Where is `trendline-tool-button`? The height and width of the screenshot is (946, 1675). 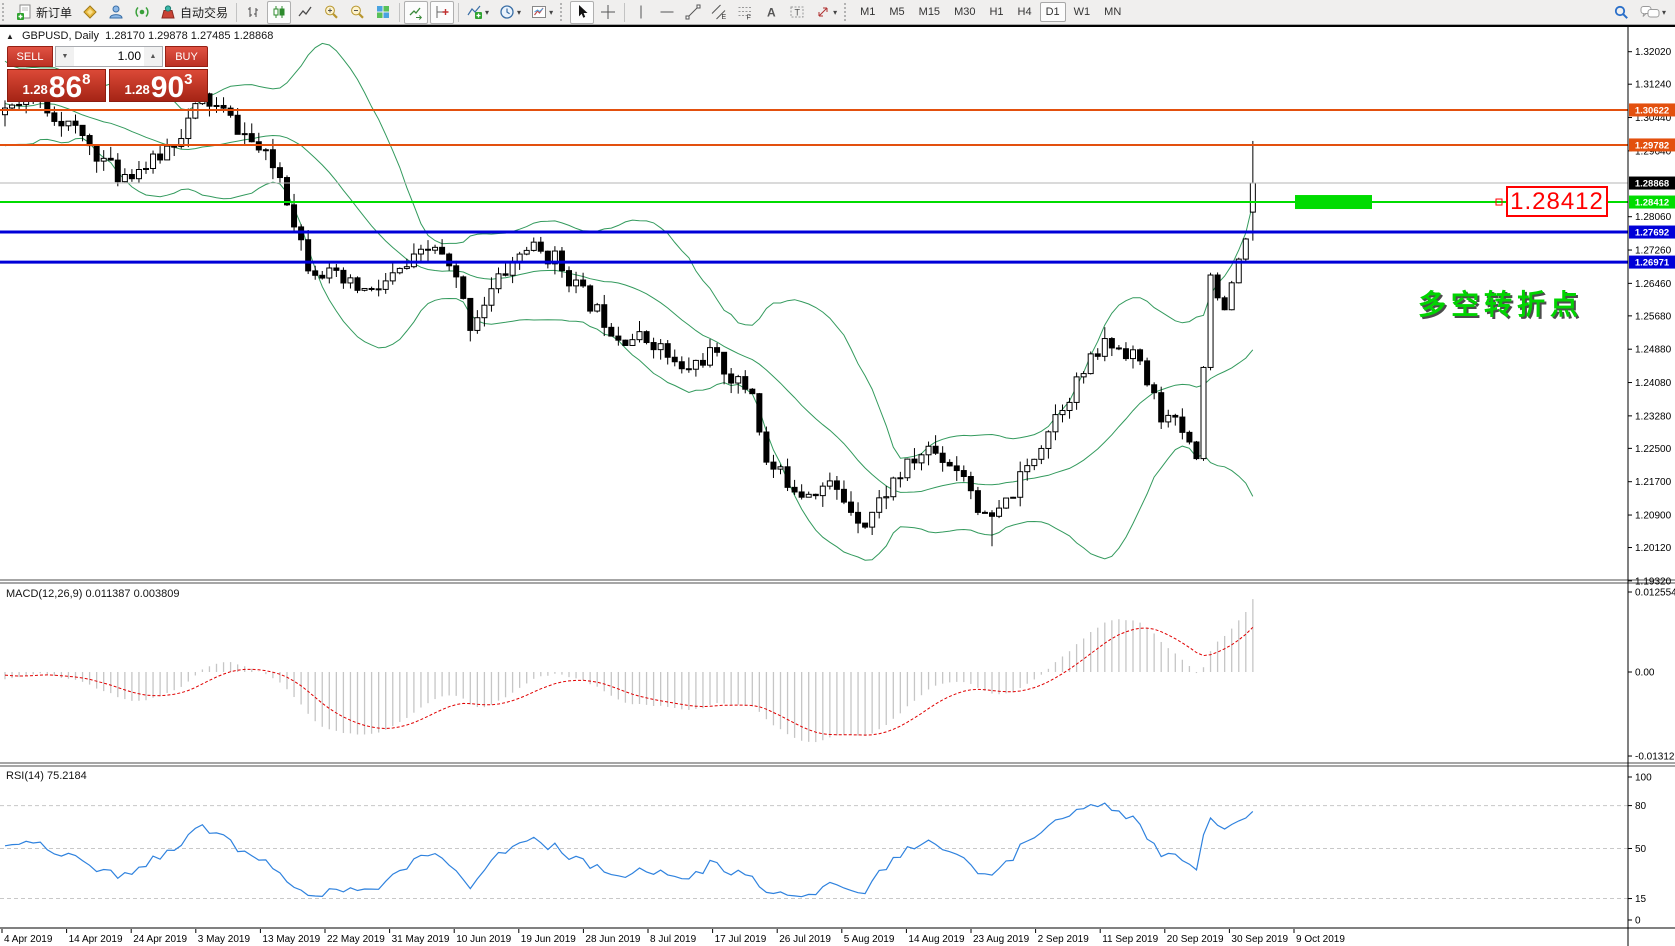 trendline-tool-button is located at coordinates (693, 12).